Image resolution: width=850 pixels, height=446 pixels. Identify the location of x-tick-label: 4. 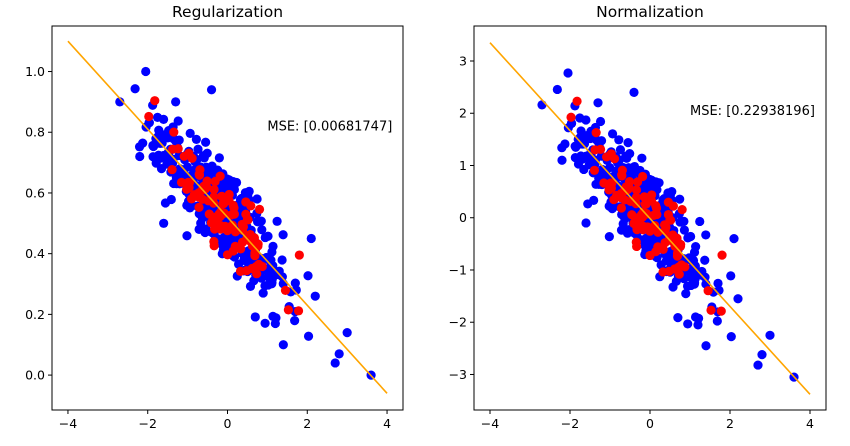
(387, 423).